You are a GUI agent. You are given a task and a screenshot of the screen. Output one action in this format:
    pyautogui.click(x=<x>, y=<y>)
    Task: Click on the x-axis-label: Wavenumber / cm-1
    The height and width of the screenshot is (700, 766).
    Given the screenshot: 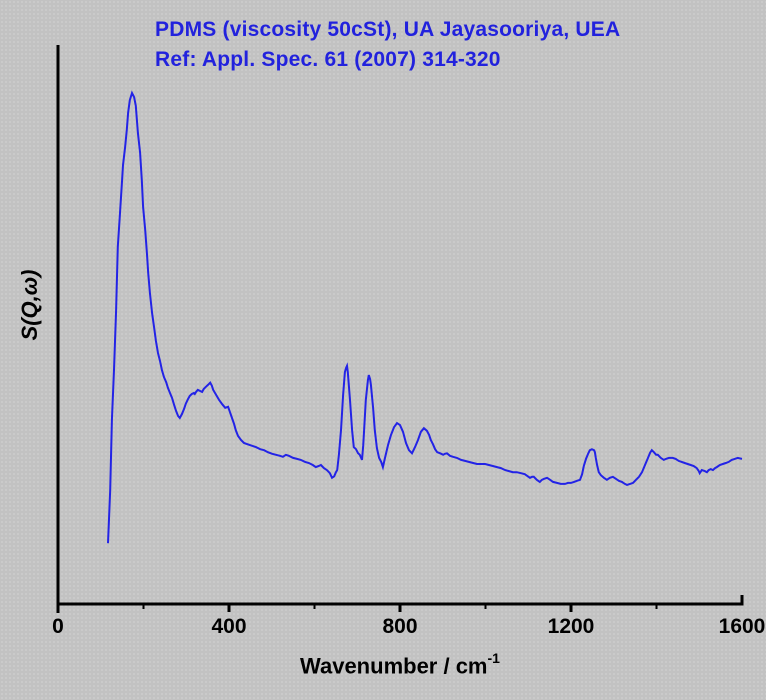 What is the action you would take?
    pyautogui.click(x=400, y=664)
    